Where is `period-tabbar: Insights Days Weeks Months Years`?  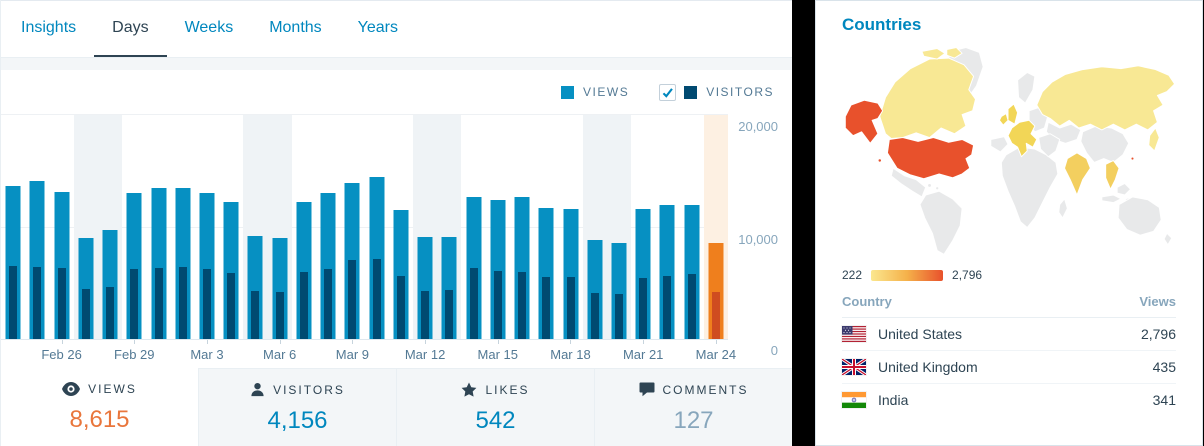 period-tabbar: Insights Days Weeks Months Years is located at coordinates (396, 29).